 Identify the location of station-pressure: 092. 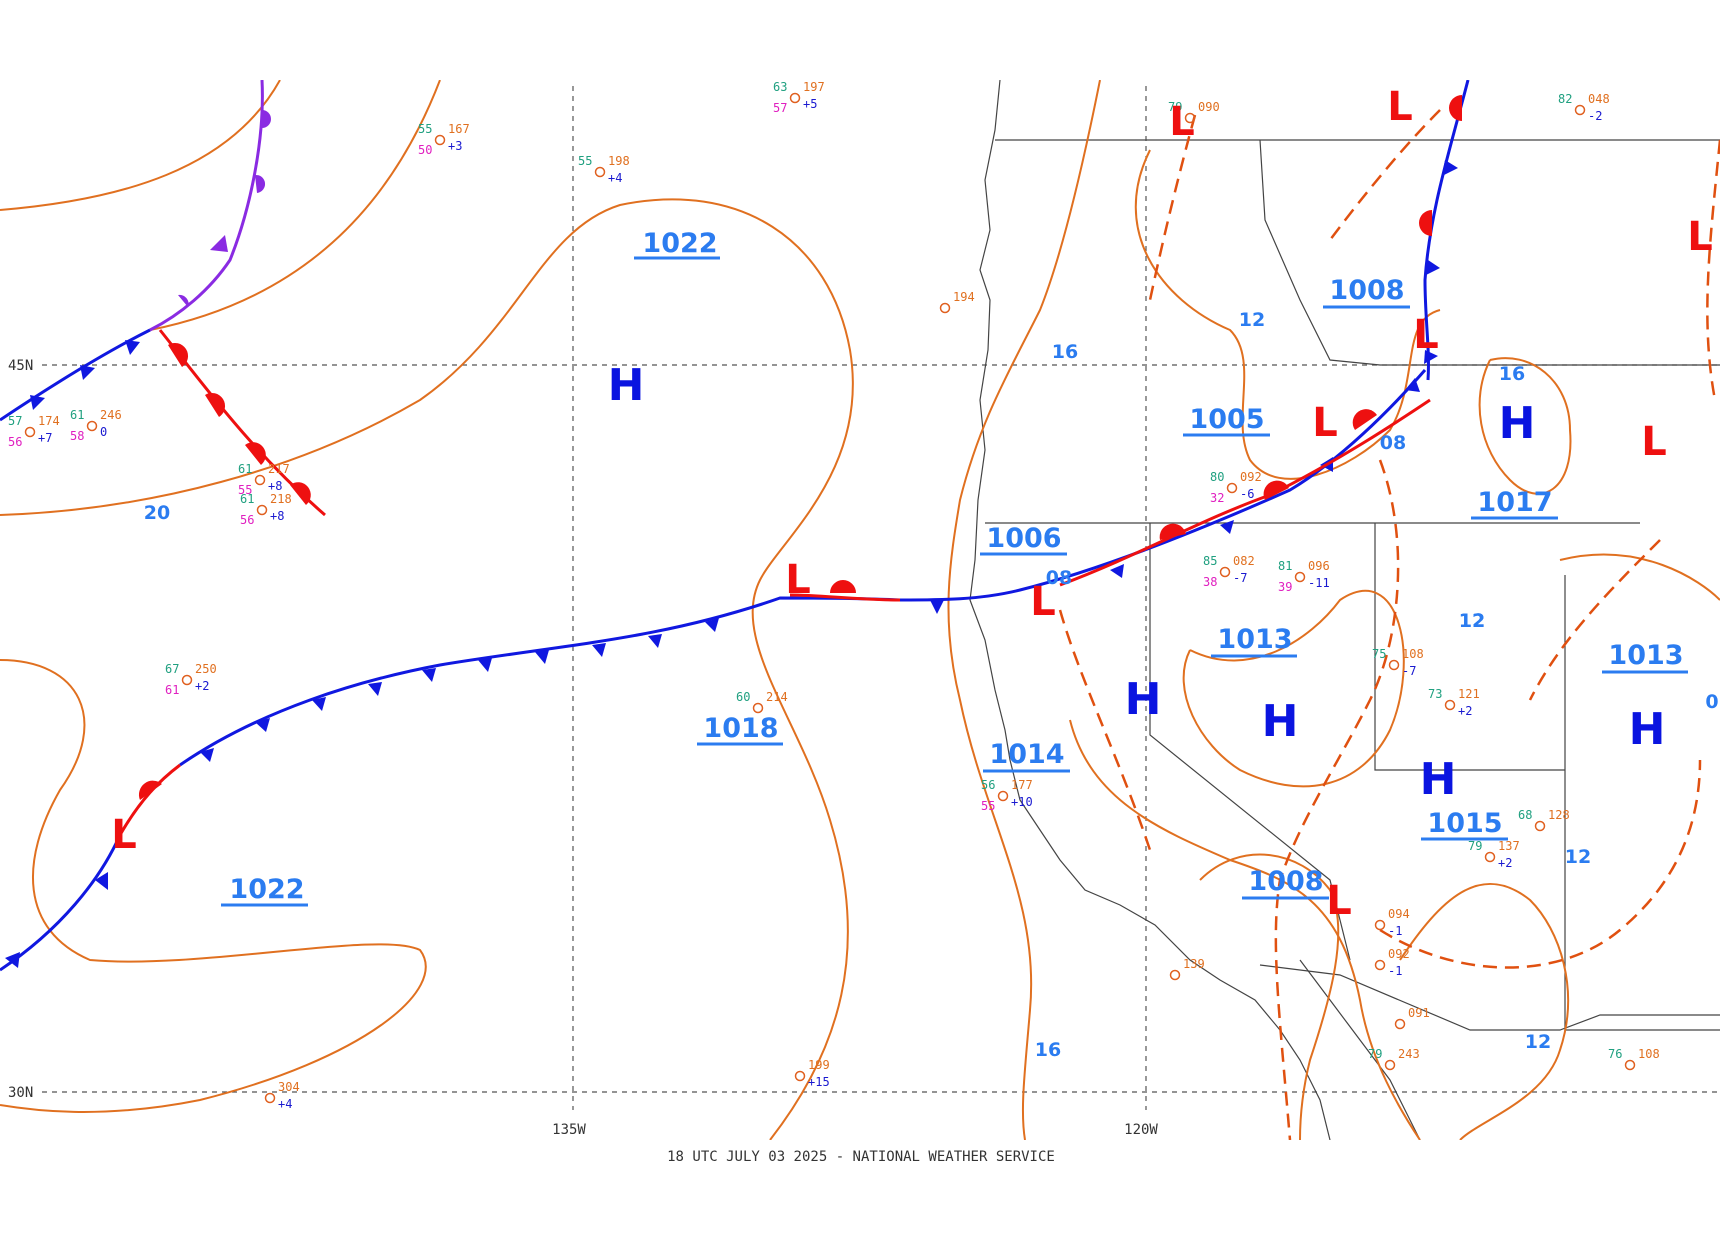
(1251, 477).